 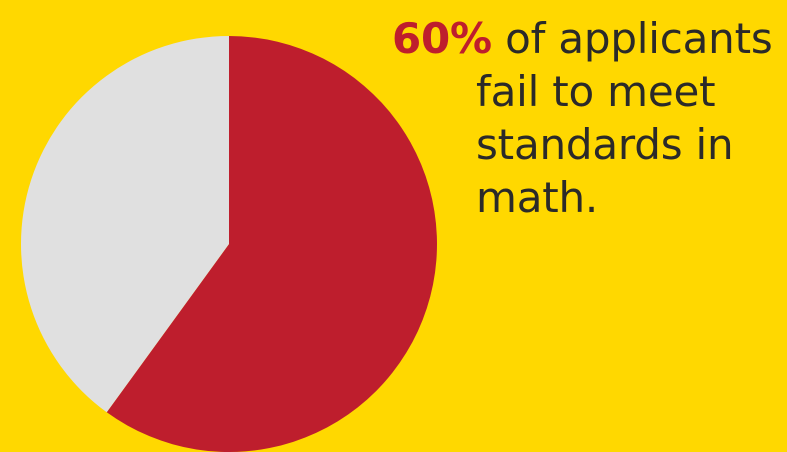 What do you see at coordinates (596, 91) in the screenshot?
I see `statistic-line-2: fail to meet` at bounding box center [596, 91].